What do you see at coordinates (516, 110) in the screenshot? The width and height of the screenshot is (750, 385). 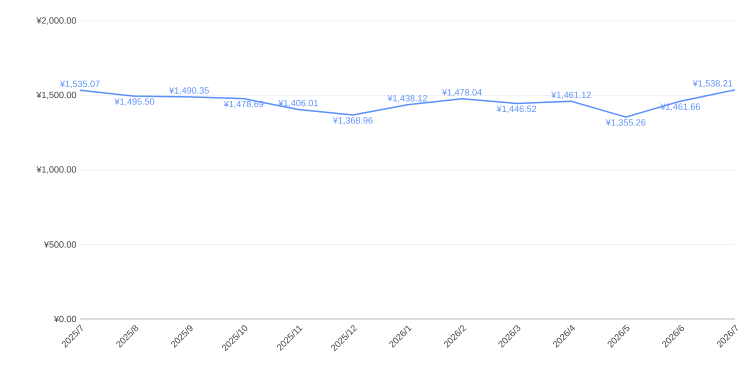 I see `data-label: ¥1,446.52` at bounding box center [516, 110].